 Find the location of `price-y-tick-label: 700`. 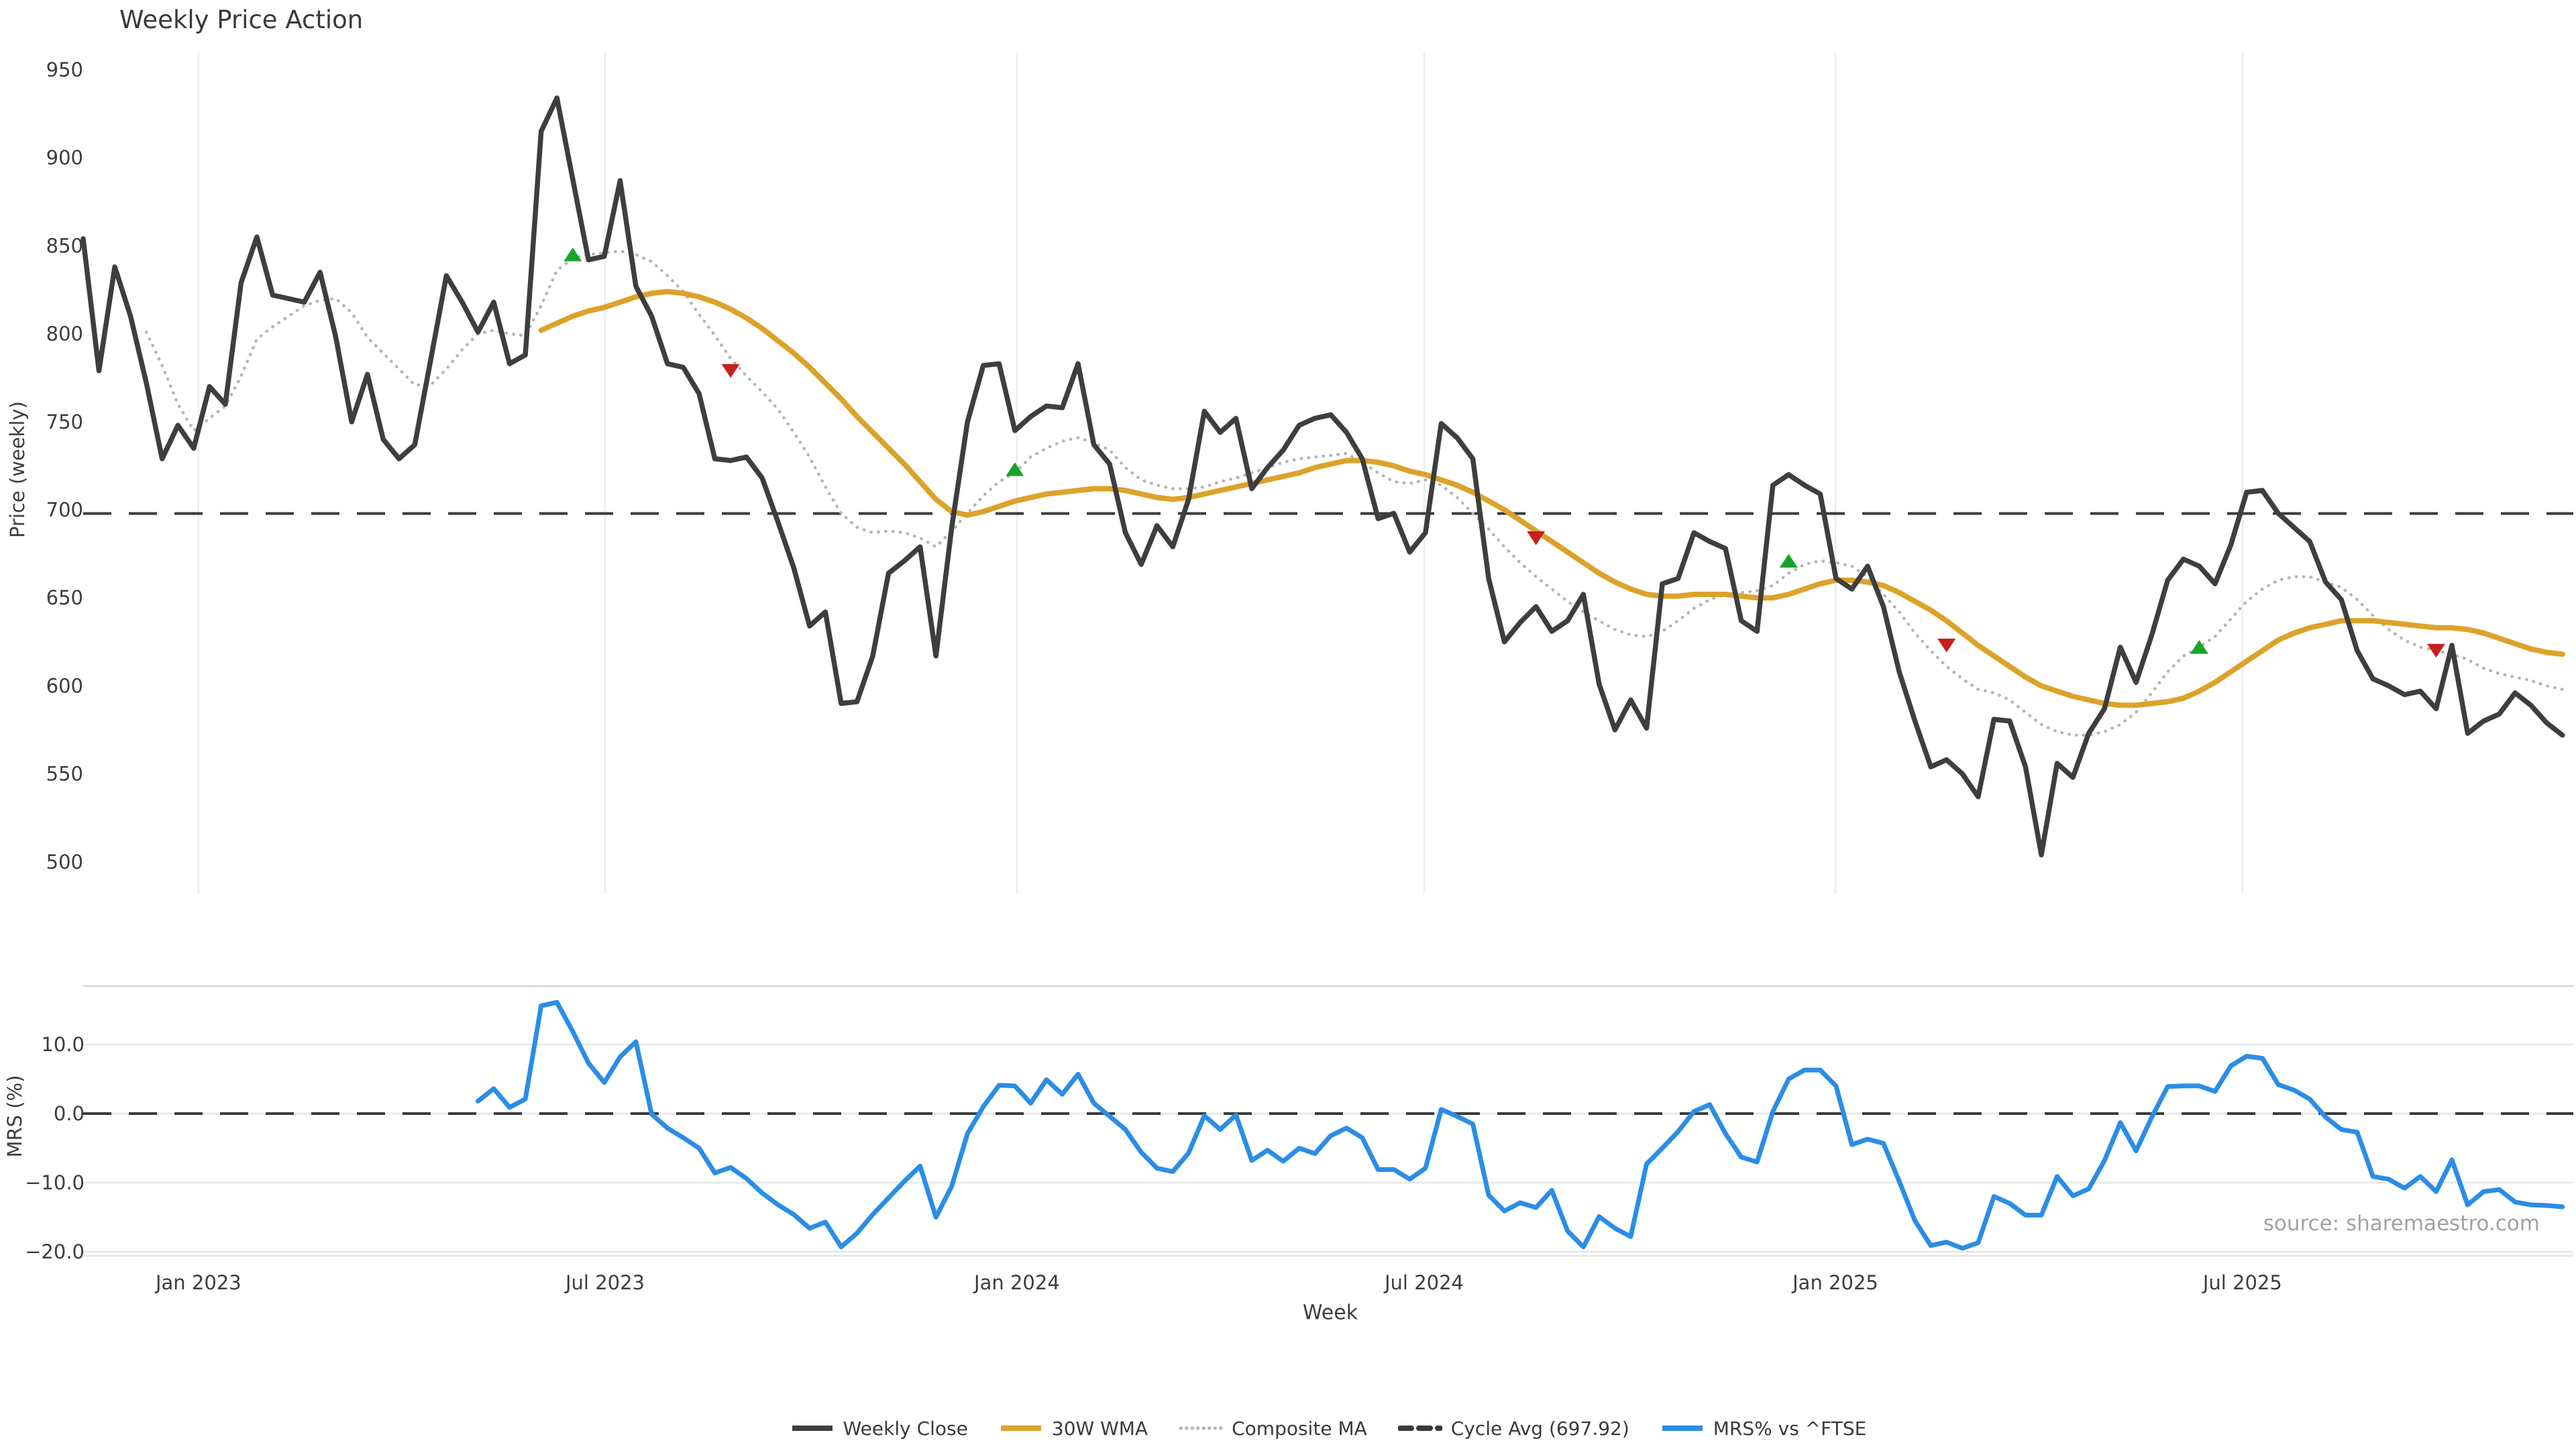

price-y-tick-label: 700 is located at coordinates (64, 509).